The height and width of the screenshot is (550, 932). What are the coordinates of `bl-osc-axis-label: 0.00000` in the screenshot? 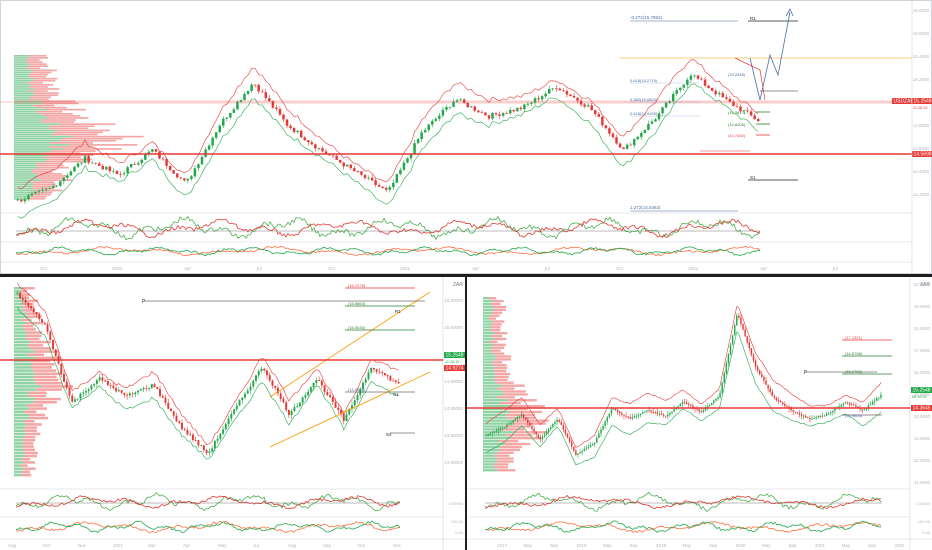 It's located at (456, 503).